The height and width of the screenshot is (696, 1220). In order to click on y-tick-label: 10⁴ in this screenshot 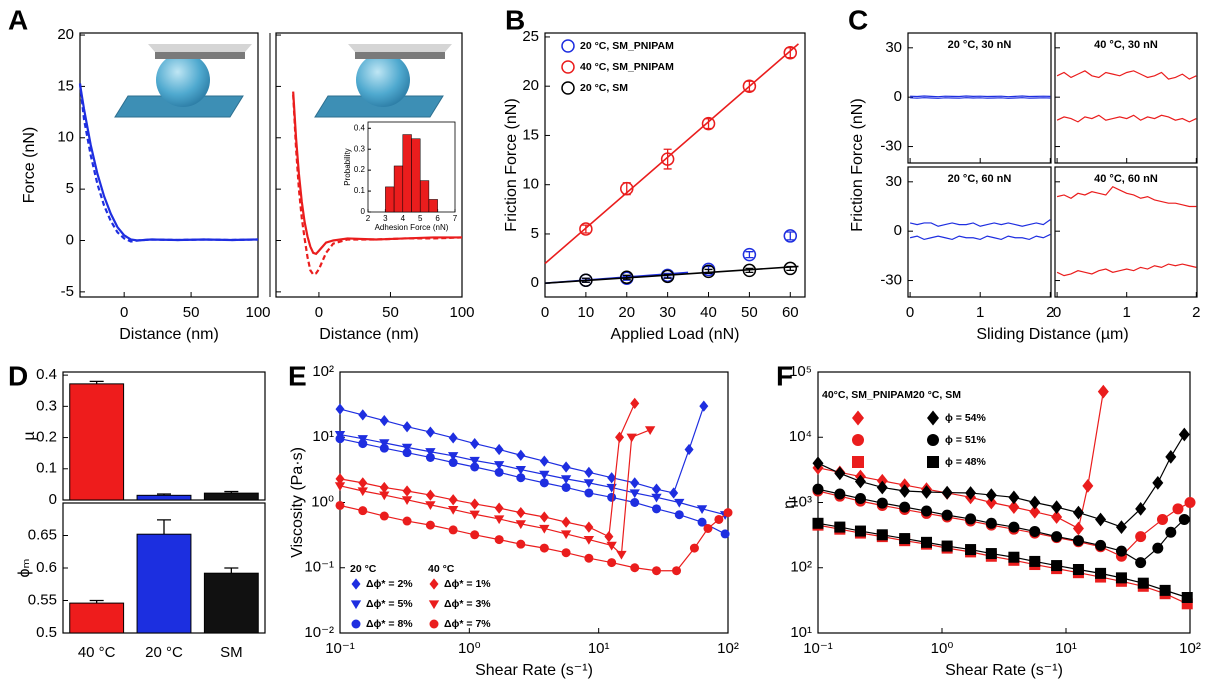, I will do `click(800, 436)`.